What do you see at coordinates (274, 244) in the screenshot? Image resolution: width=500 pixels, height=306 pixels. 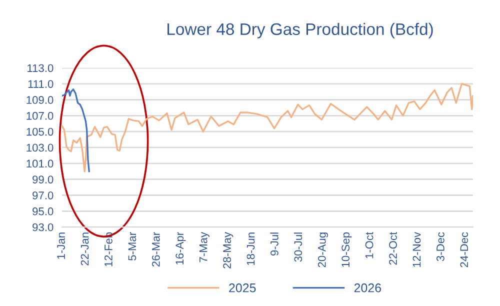 I see `x-tick-label: 9-Jul` at bounding box center [274, 244].